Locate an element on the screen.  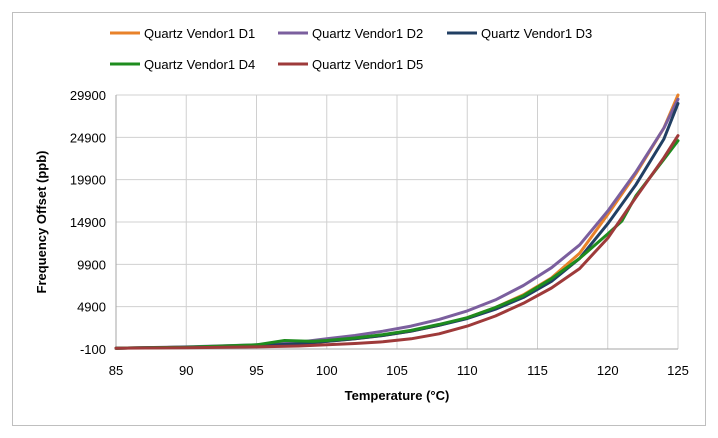
x-tick-label: 110 is located at coordinates (467, 370).